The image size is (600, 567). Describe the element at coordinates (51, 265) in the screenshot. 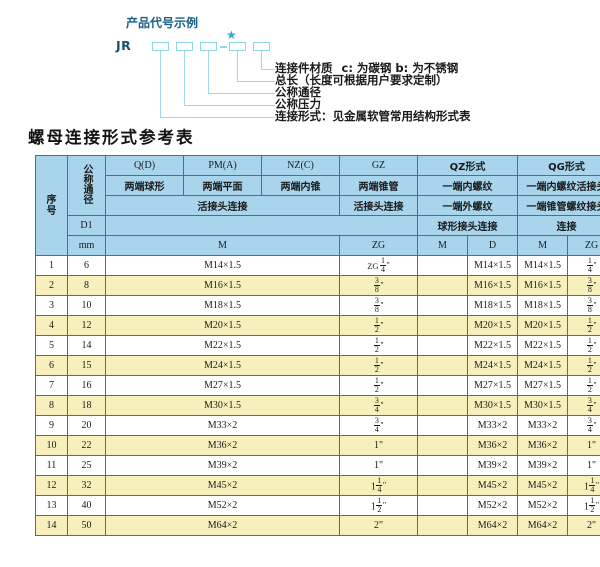

I see `cell-seq-no: 1` at that location.